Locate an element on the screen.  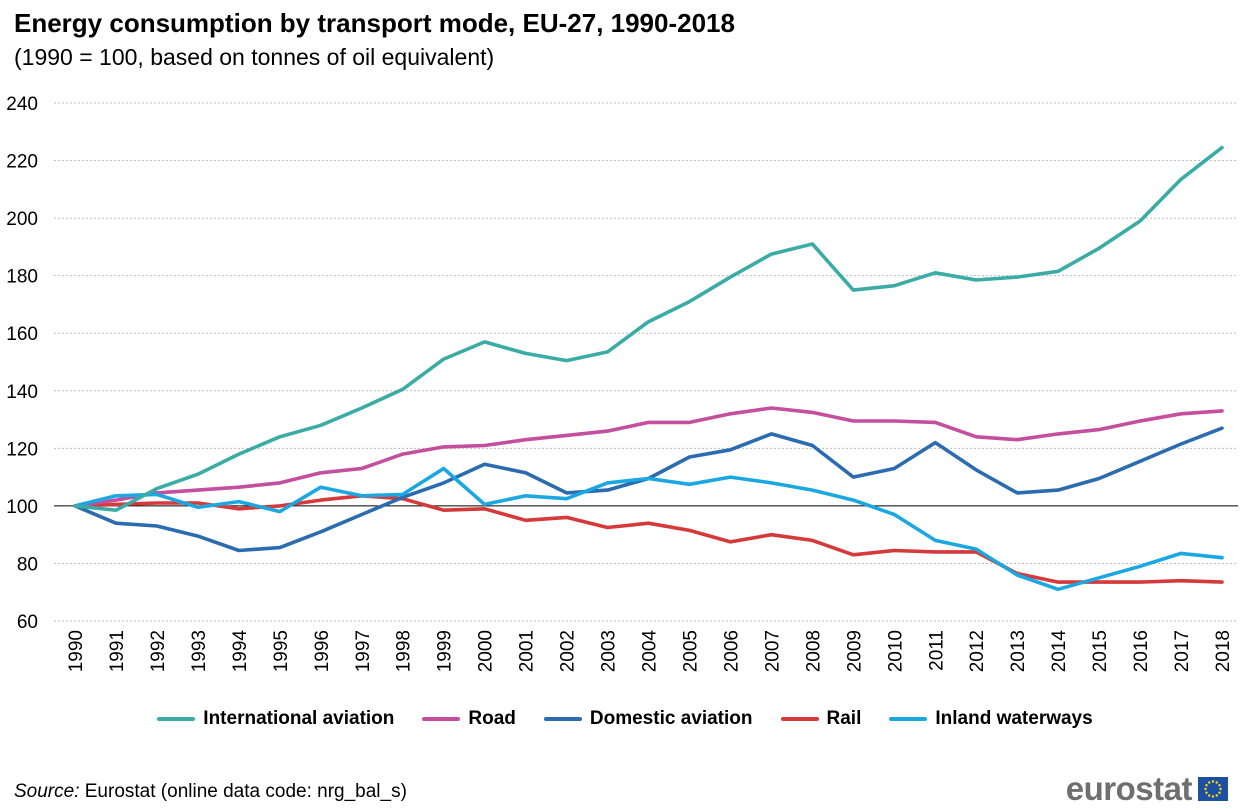
legend-item-inland-waterways: Inland waterways is located at coordinates (991, 719).